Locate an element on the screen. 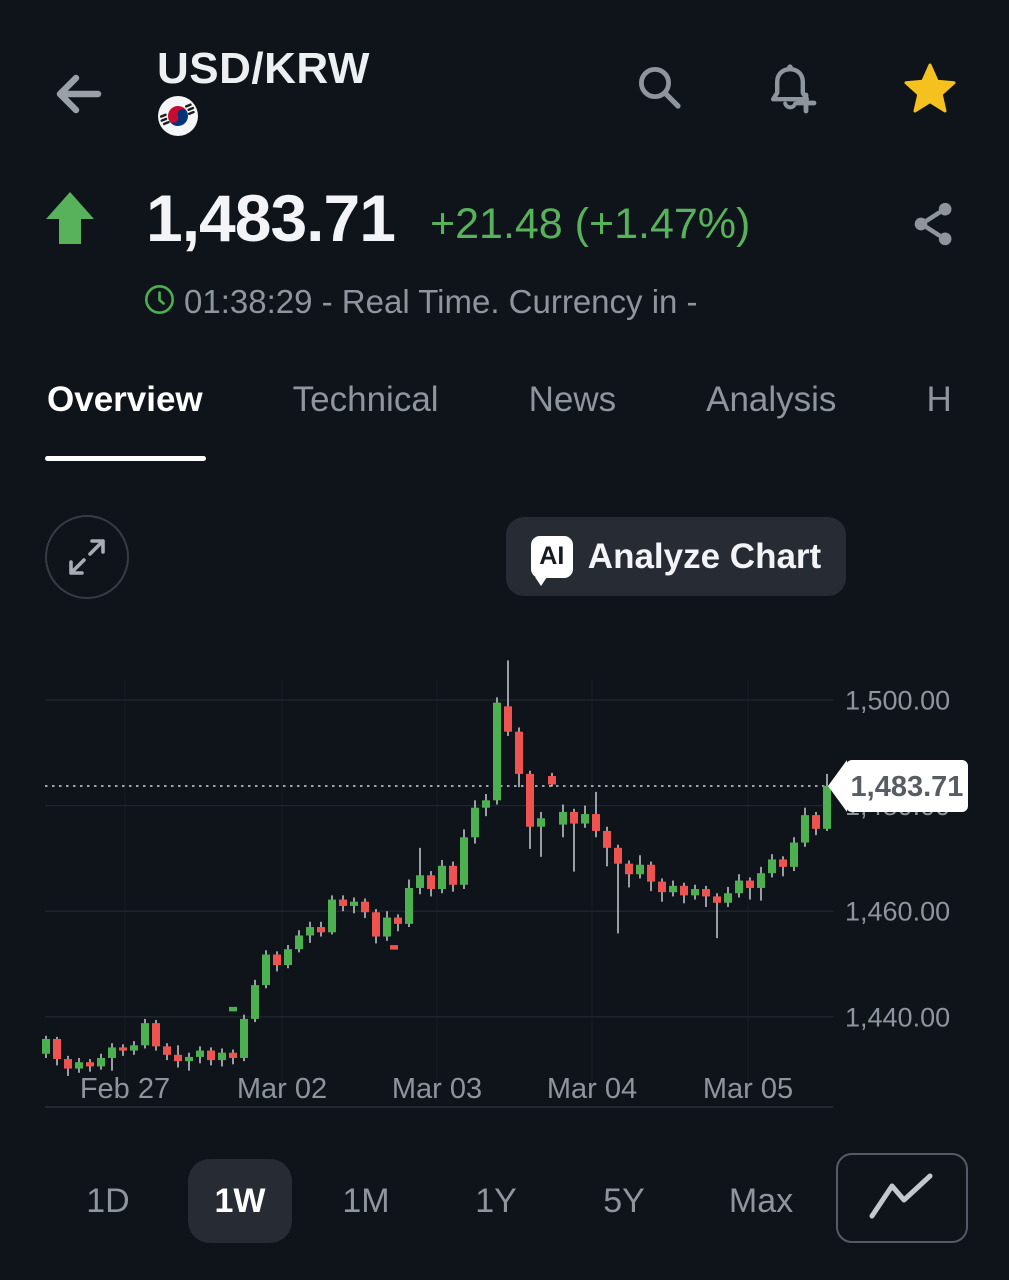  favorite-star-icon is located at coordinates (930, 89).